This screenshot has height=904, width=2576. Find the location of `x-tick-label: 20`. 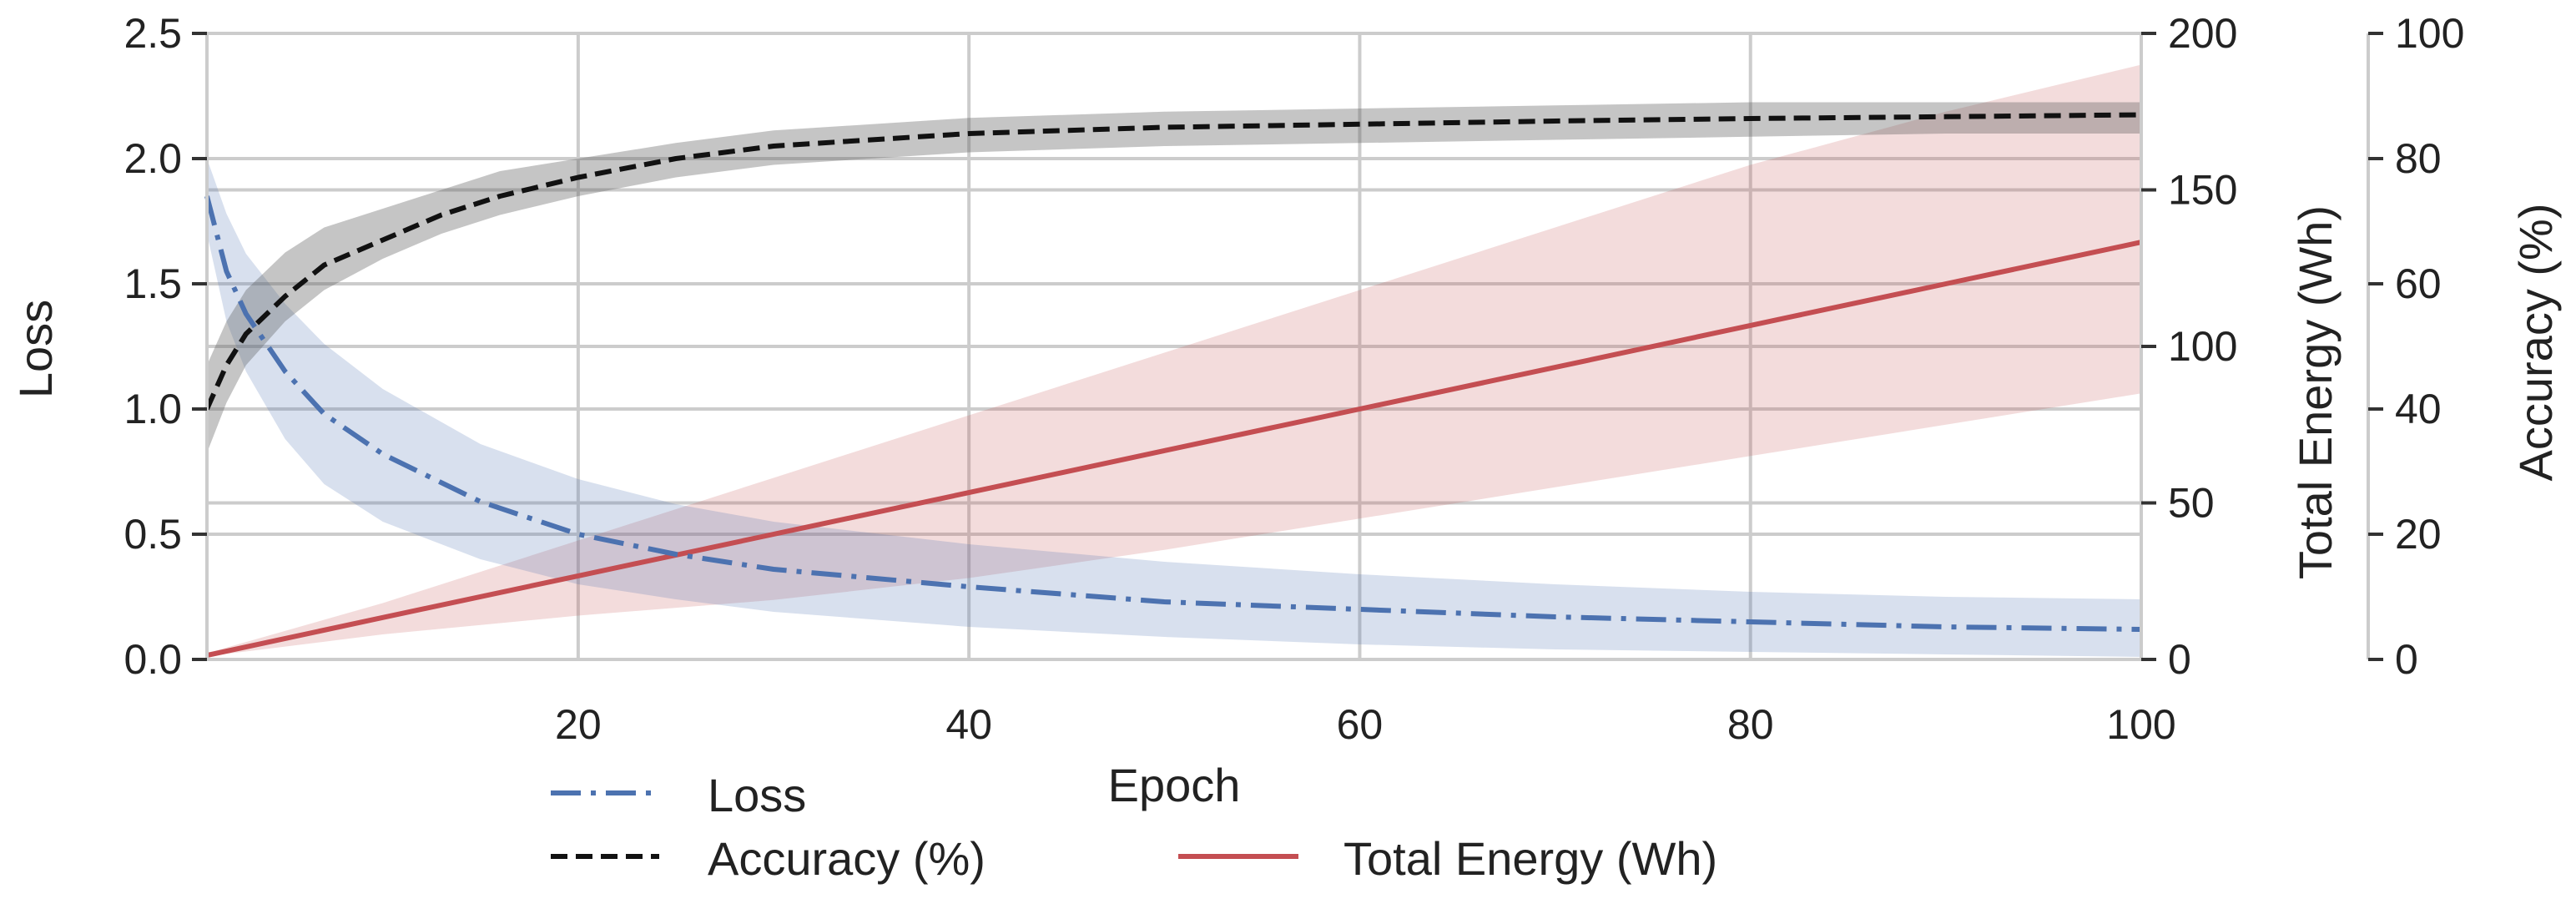

x-tick-label: 20 is located at coordinates (578, 724).